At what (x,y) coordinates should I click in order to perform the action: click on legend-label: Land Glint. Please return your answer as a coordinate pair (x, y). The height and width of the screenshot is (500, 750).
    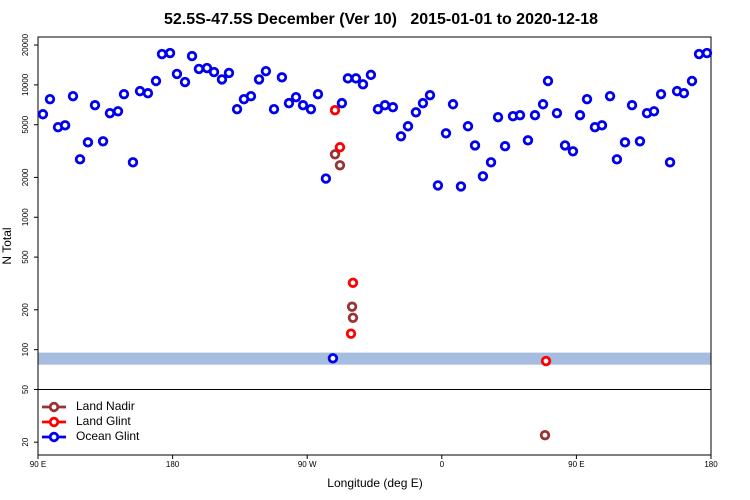
    Looking at the image, I should click on (103, 421).